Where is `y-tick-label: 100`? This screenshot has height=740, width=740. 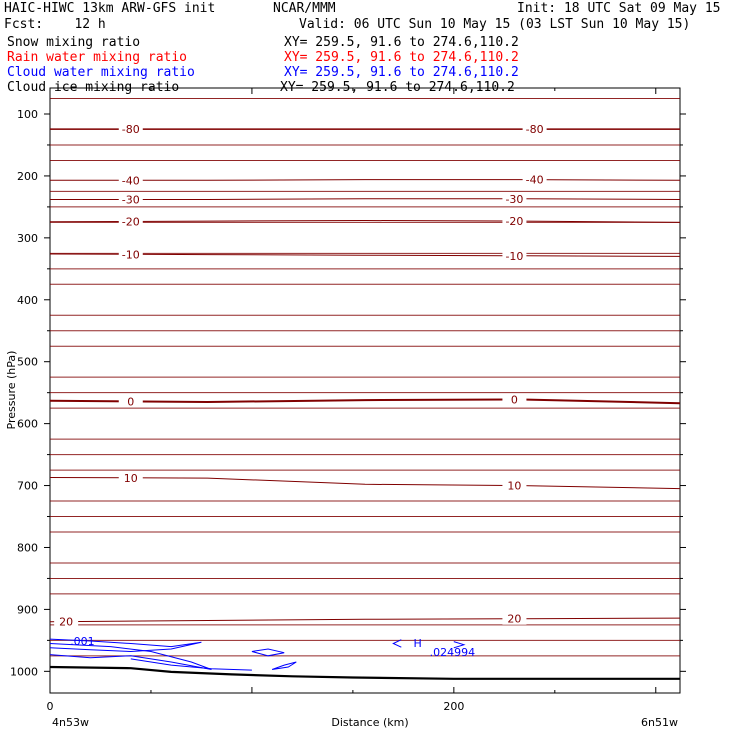
y-tick-label: 100 is located at coordinates (27, 114).